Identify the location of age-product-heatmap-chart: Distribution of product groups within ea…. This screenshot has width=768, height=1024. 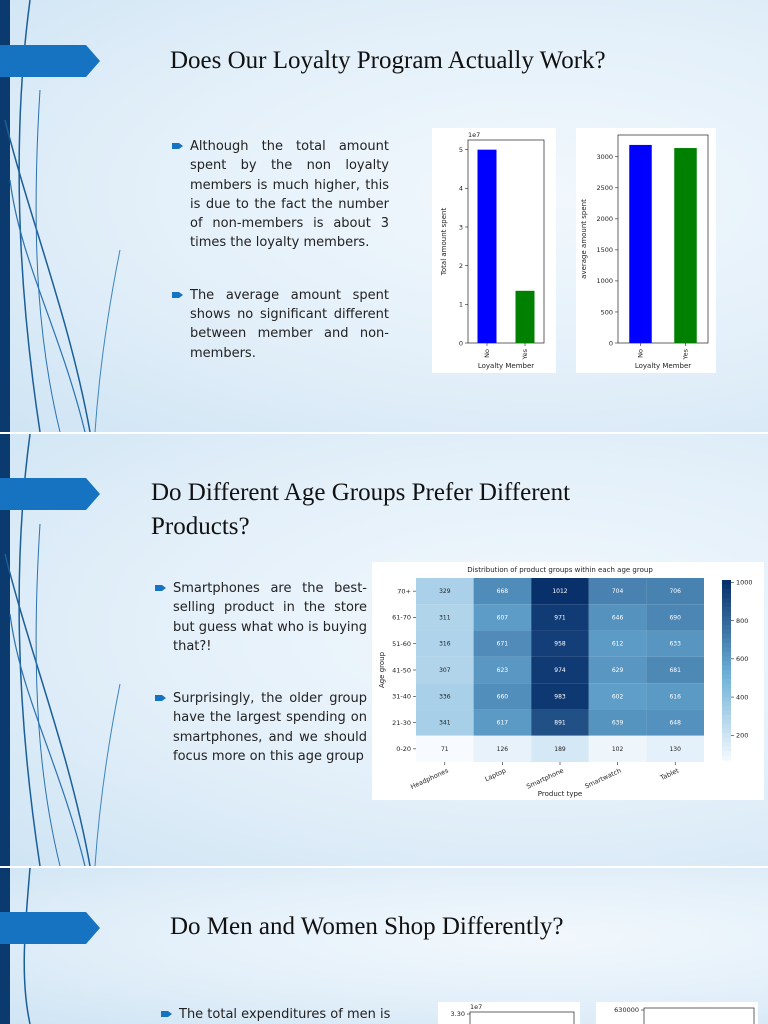
(568, 681).